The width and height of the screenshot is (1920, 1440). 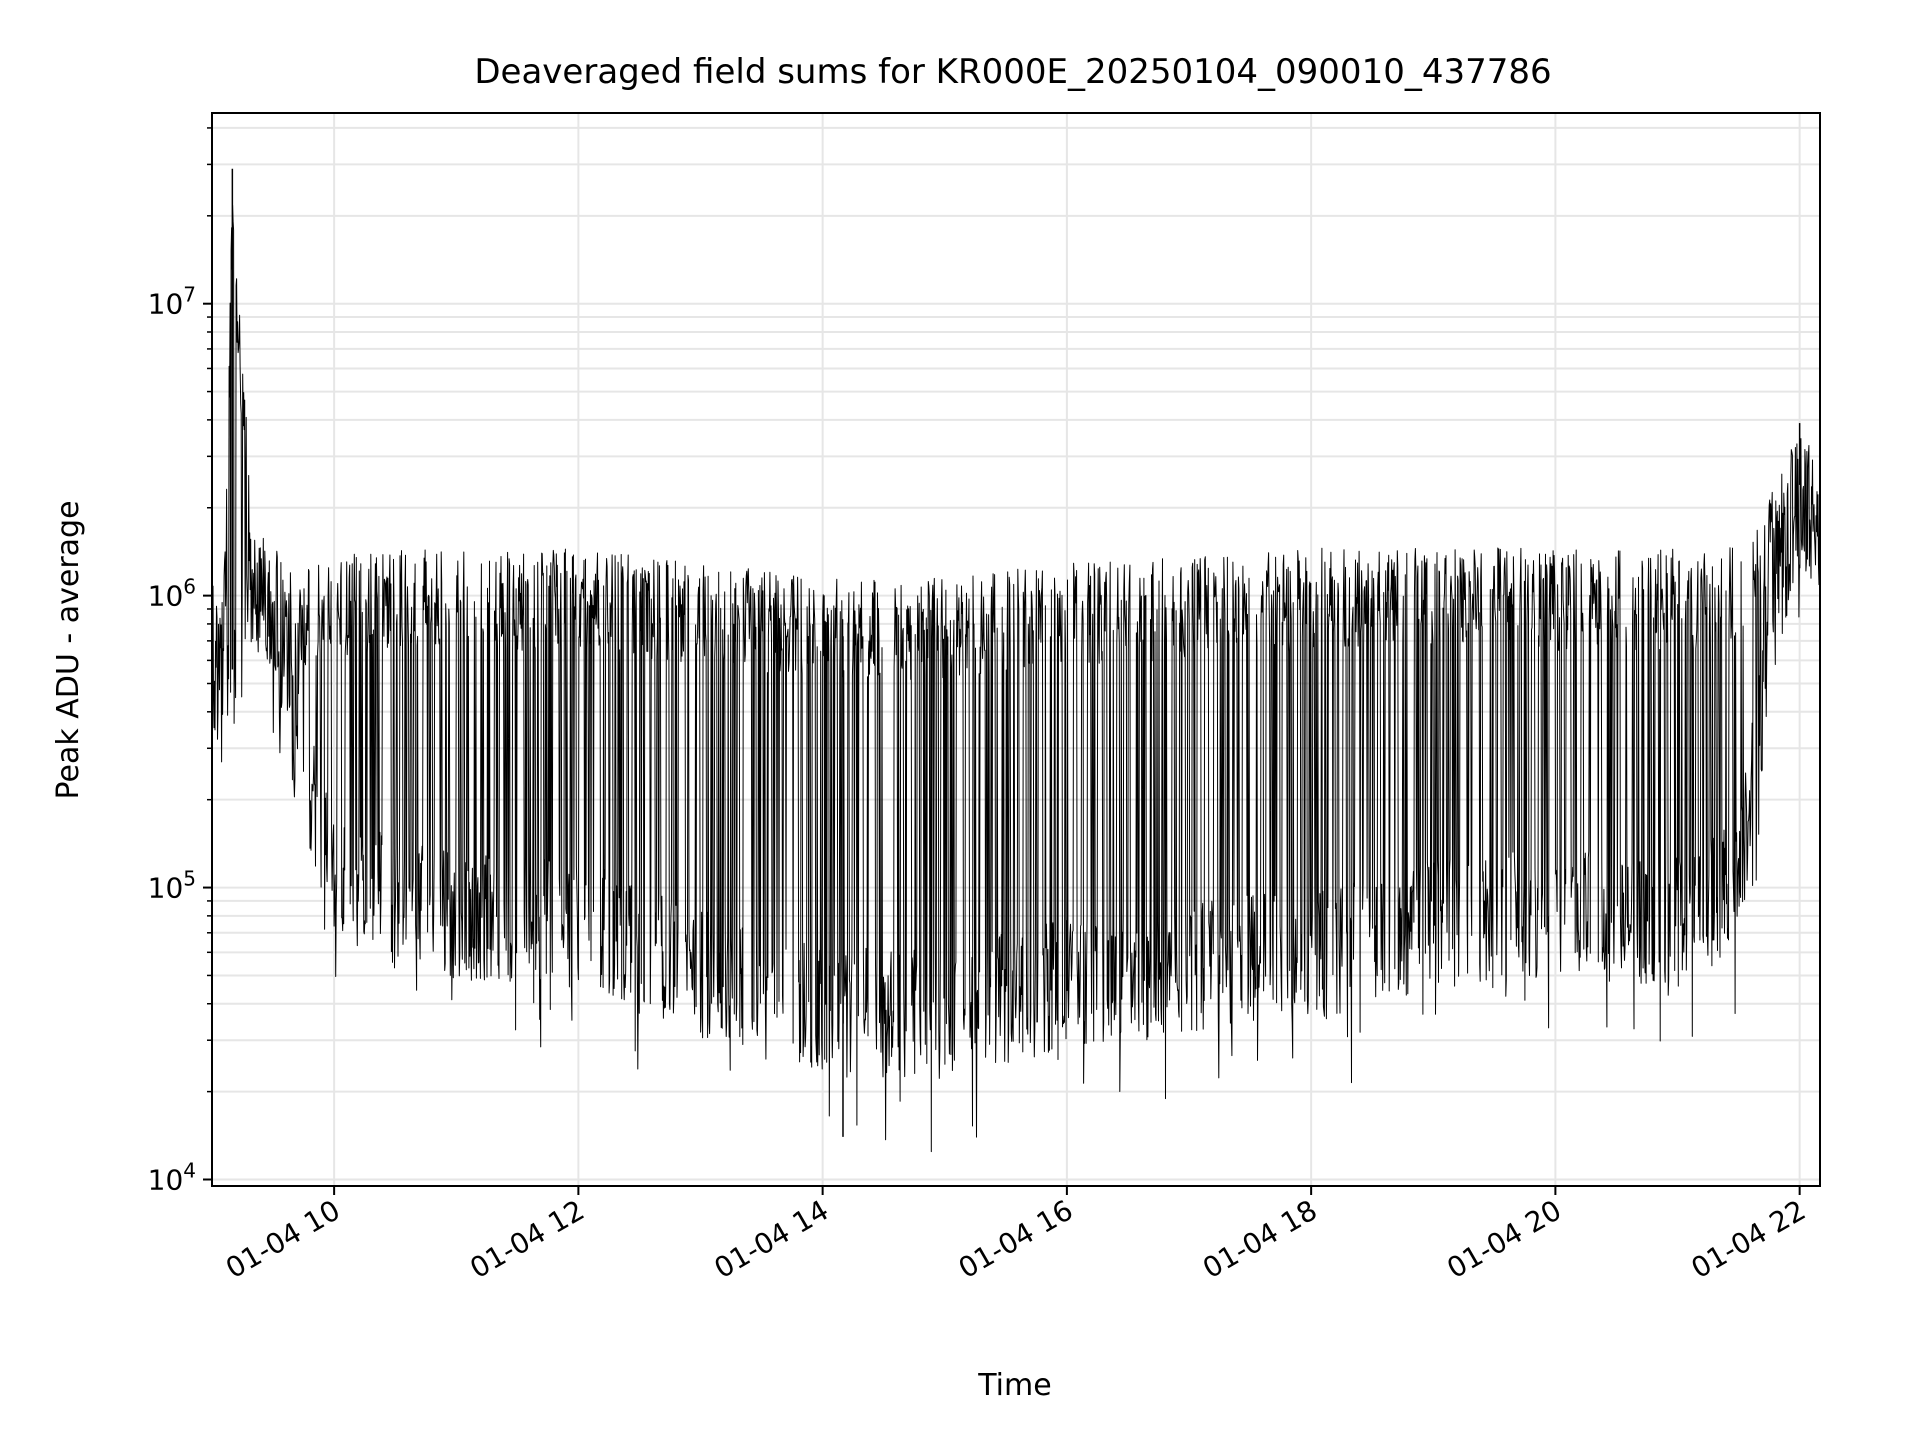 What do you see at coordinates (1016, 1239) in the screenshot?
I see `x-tick-label: 01-04 16` at bounding box center [1016, 1239].